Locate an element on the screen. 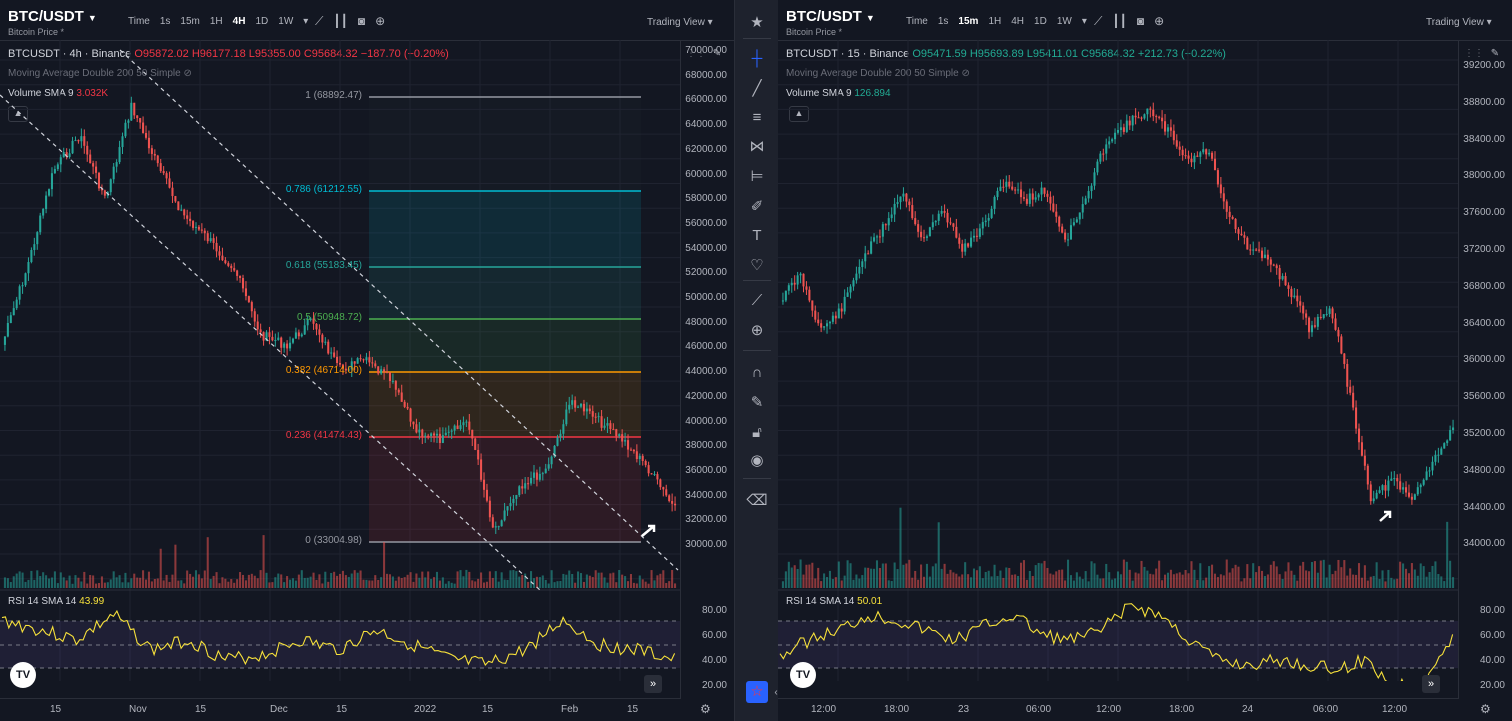 This screenshot has height=721, width=1512. lock-pencil-icon: ✎ is located at coordinates (757, 402).